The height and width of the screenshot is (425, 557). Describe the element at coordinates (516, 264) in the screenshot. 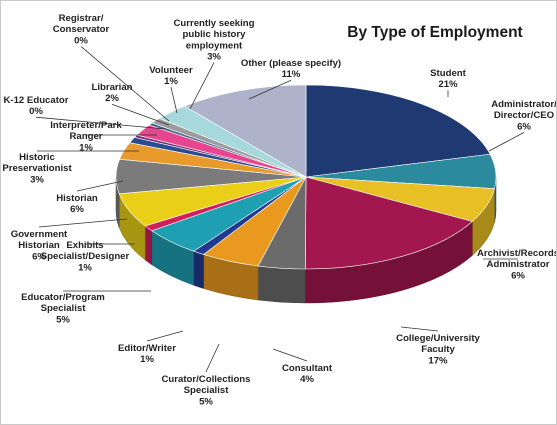

I see `slice-label-3: Archivist/Records Administrator 6%` at that location.